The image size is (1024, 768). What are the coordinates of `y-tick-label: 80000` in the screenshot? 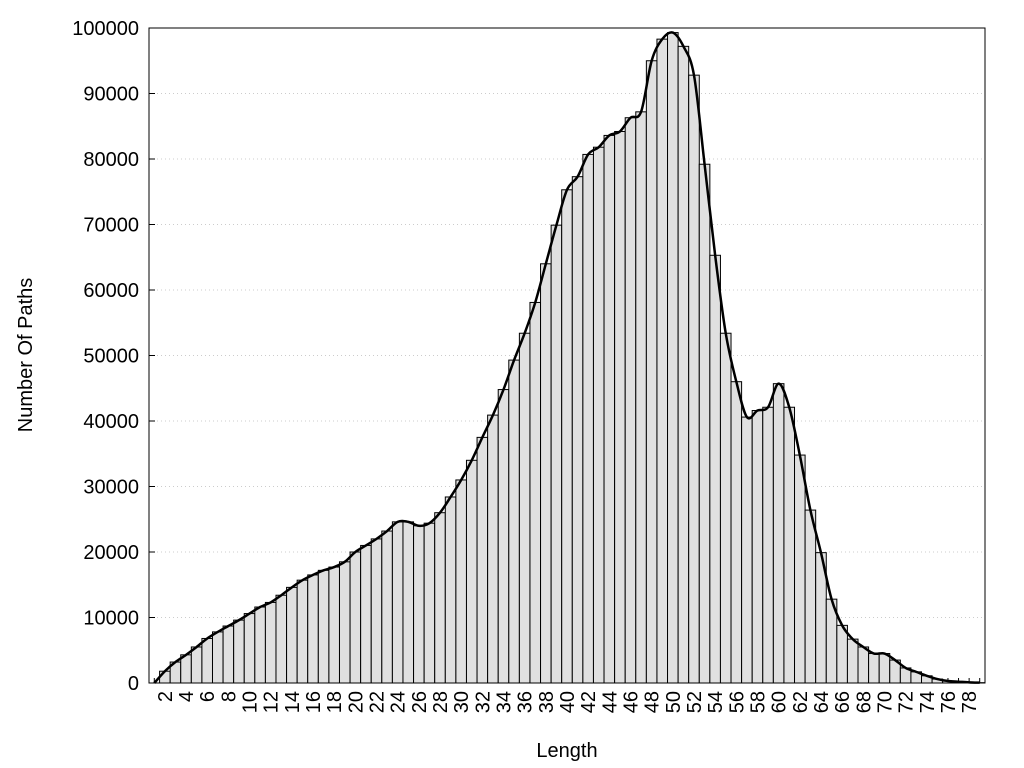 It's located at (111, 160).